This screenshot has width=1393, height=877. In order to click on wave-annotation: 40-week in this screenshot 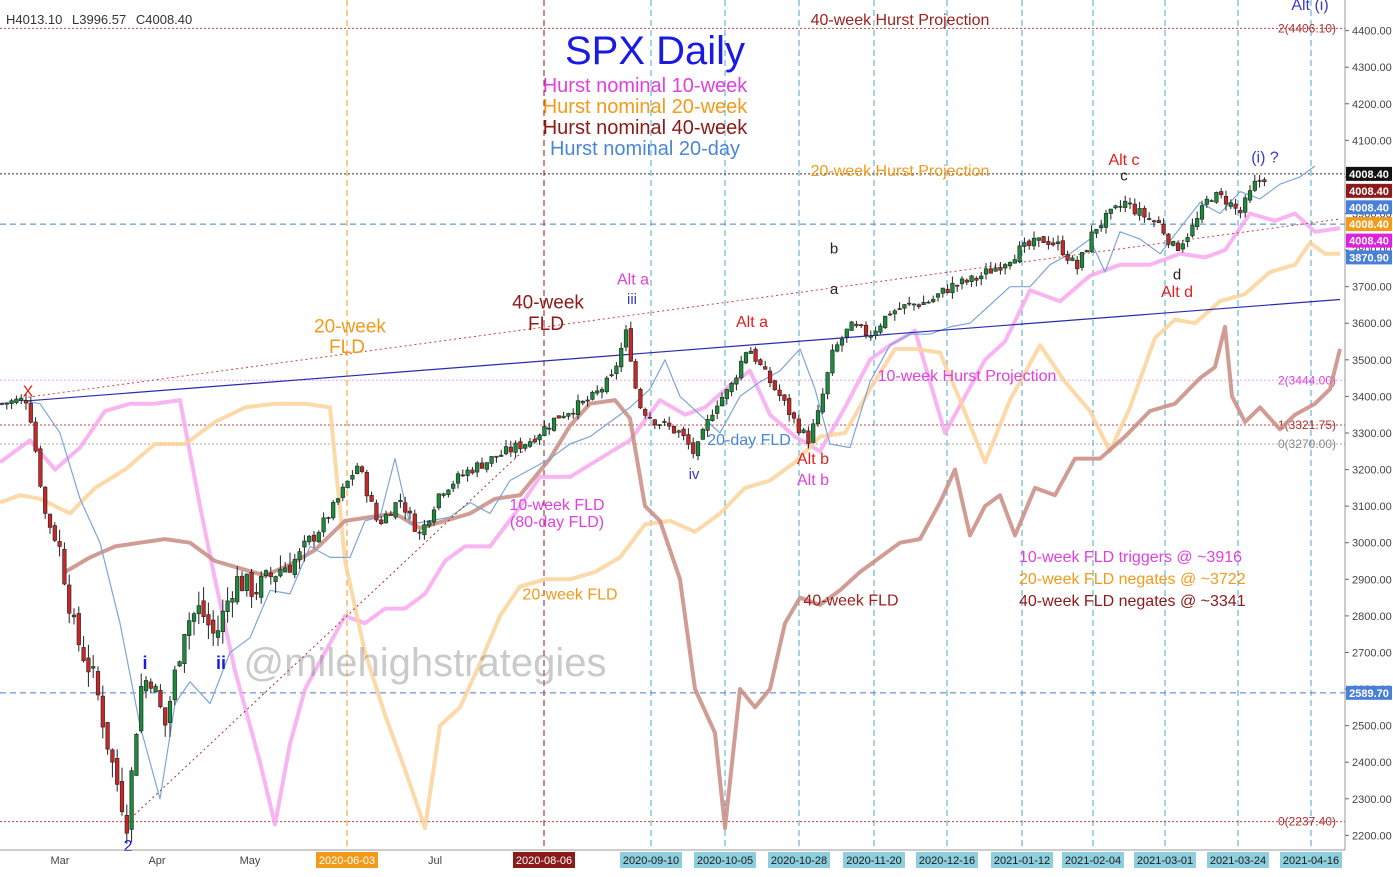, I will do `click(548, 303)`.